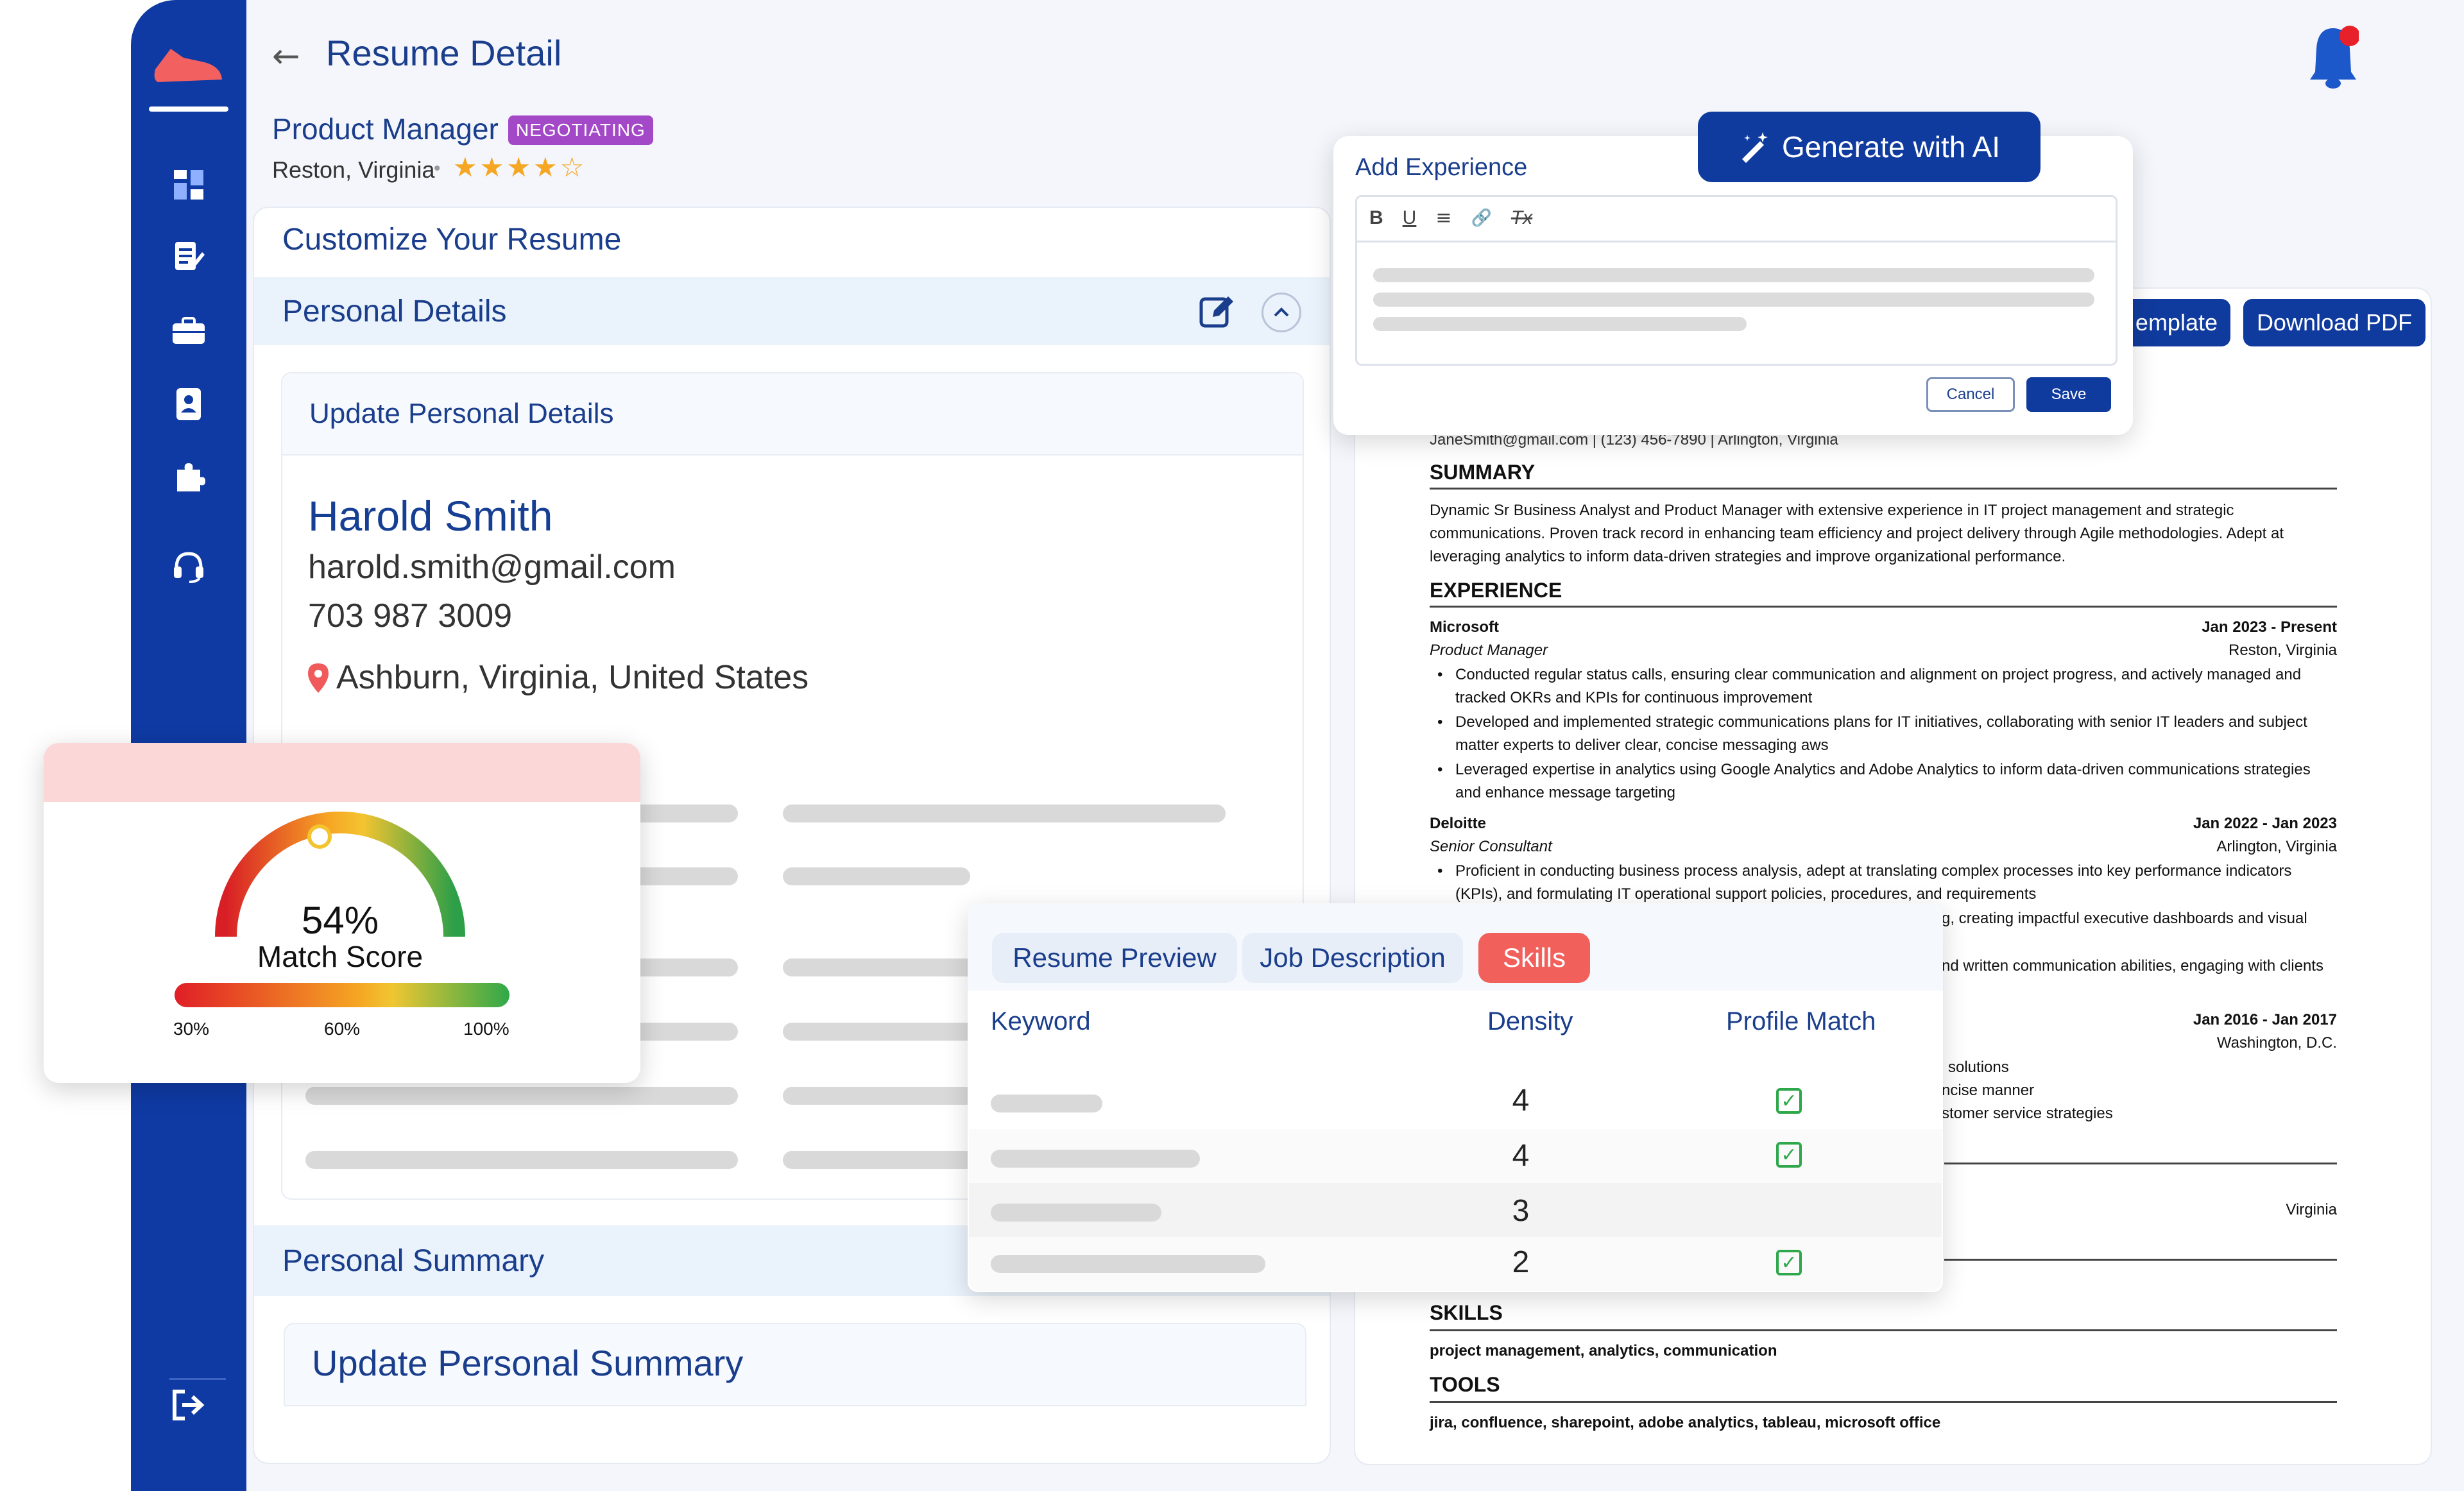 The width and height of the screenshot is (2464, 1491). I want to click on chevron-up-icon, so click(1282, 312).